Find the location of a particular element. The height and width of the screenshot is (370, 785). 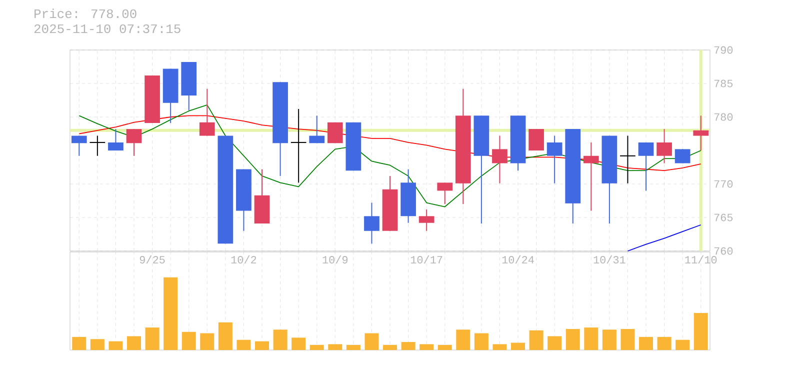

x-tick-label: 10/31 is located at coordinates (610, 259).